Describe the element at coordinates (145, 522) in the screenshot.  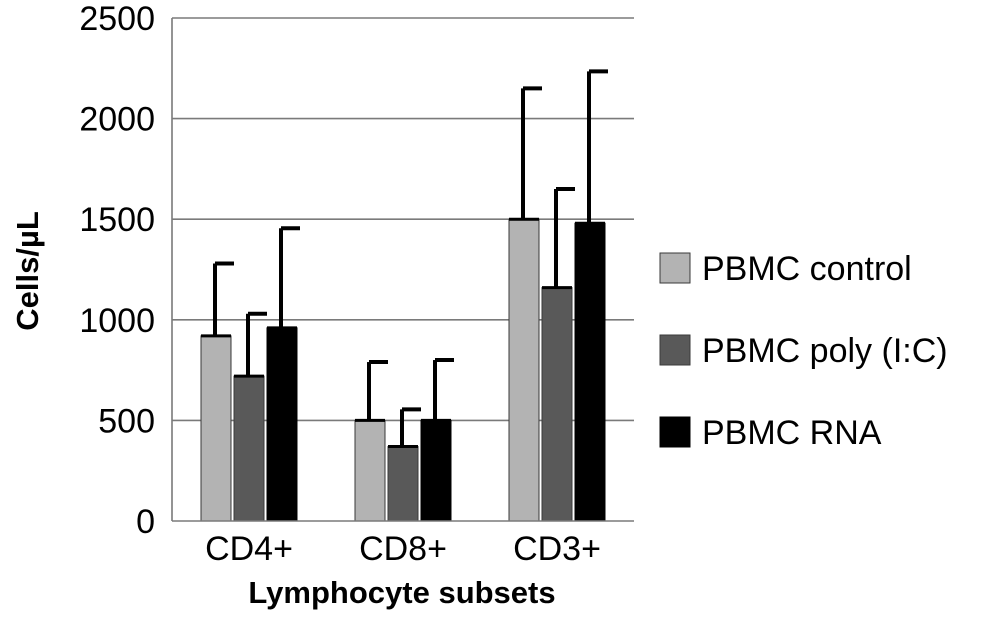
I see `y-tick-label: 0` at that location.